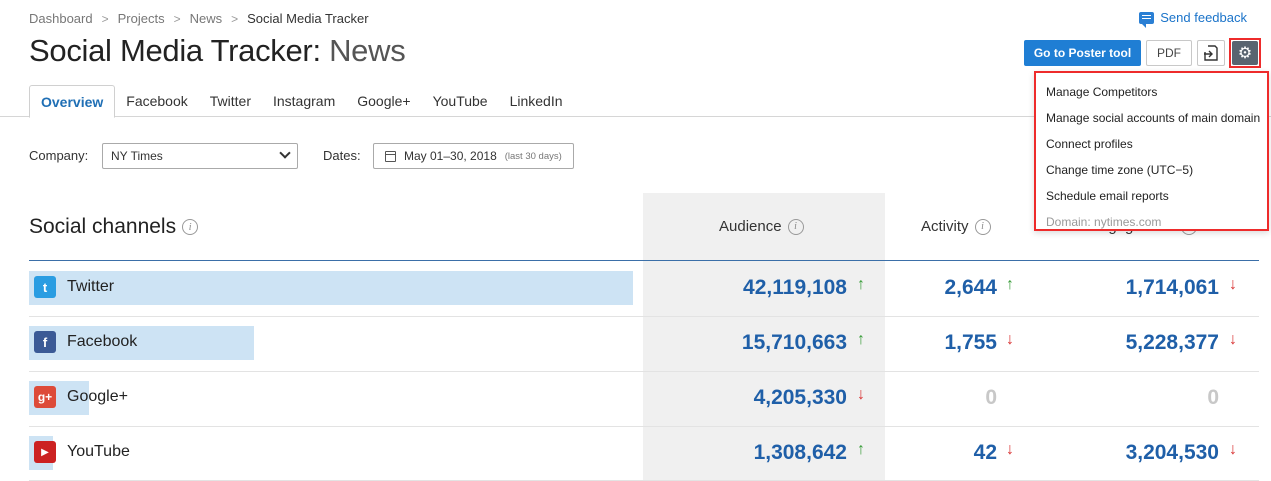  Describe the element at coordinates (1089, 144) in the screenshot. I see `menu-item-connect-profiles: Connect profiles` at that location.